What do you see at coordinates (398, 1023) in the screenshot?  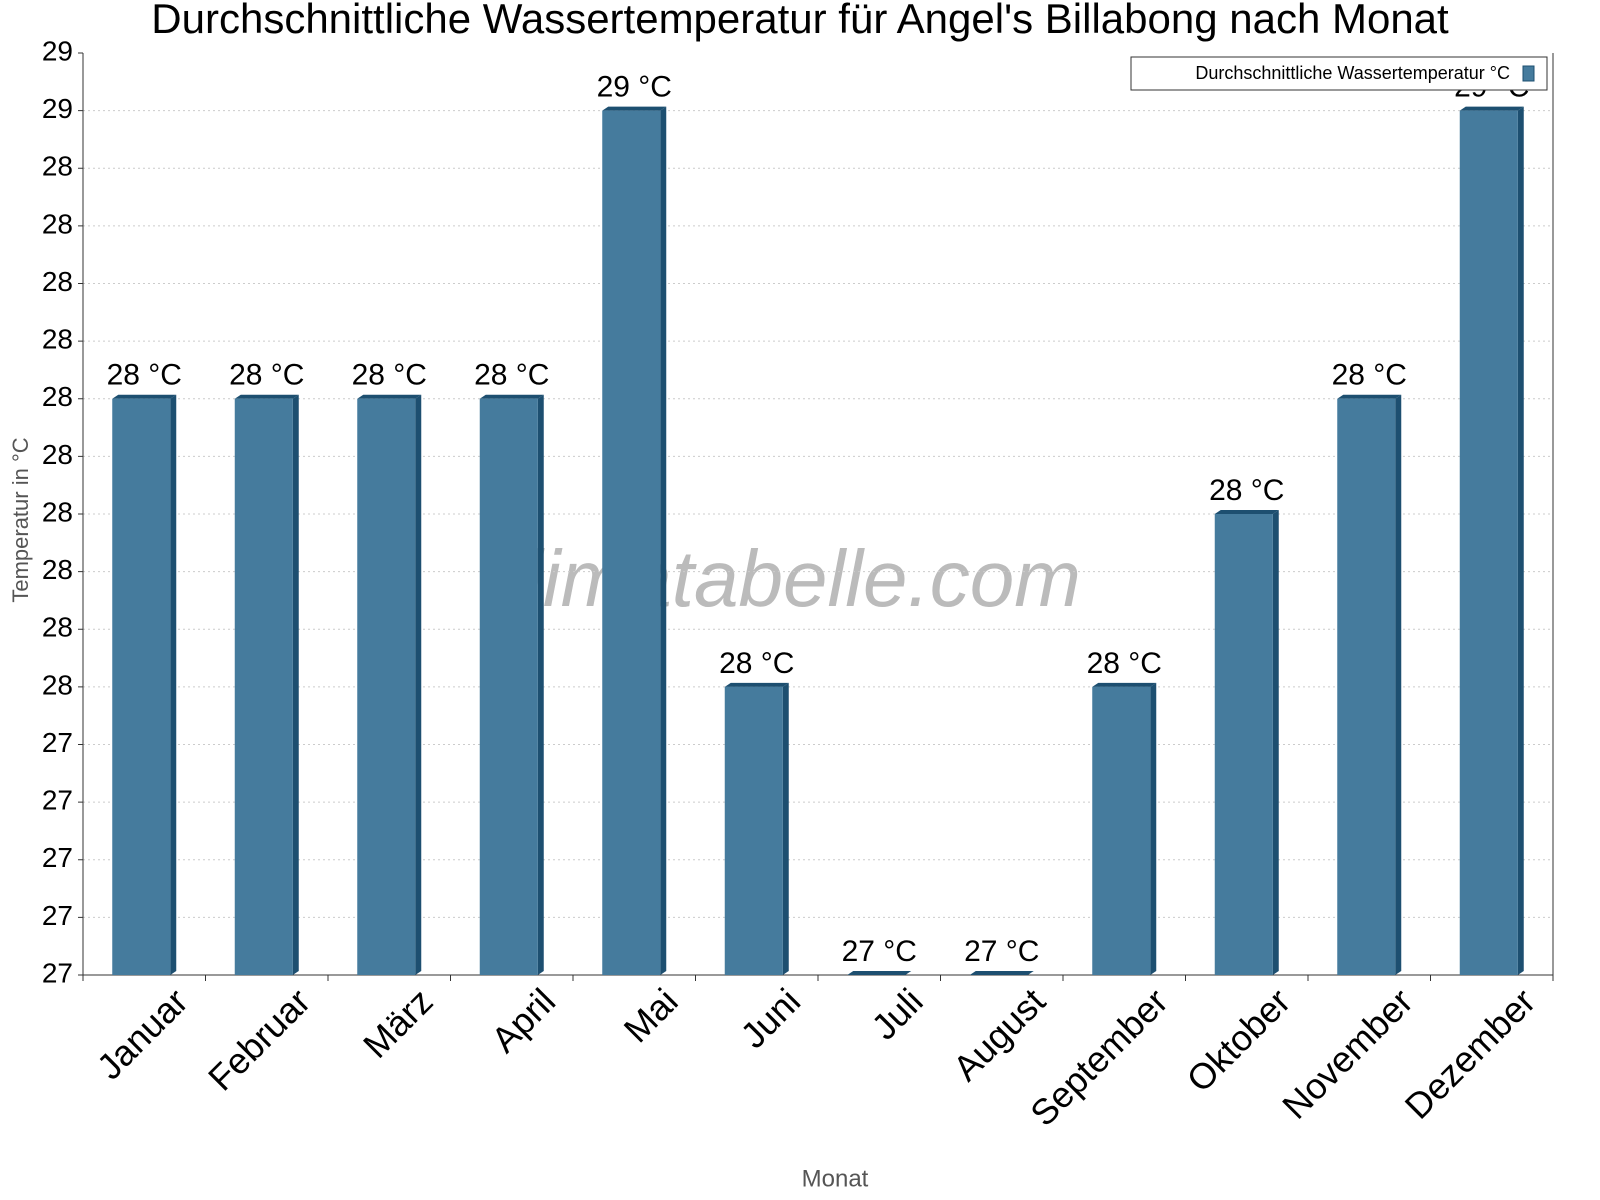 I see `x-tick-label: März` at bounding box center [398, 1023].